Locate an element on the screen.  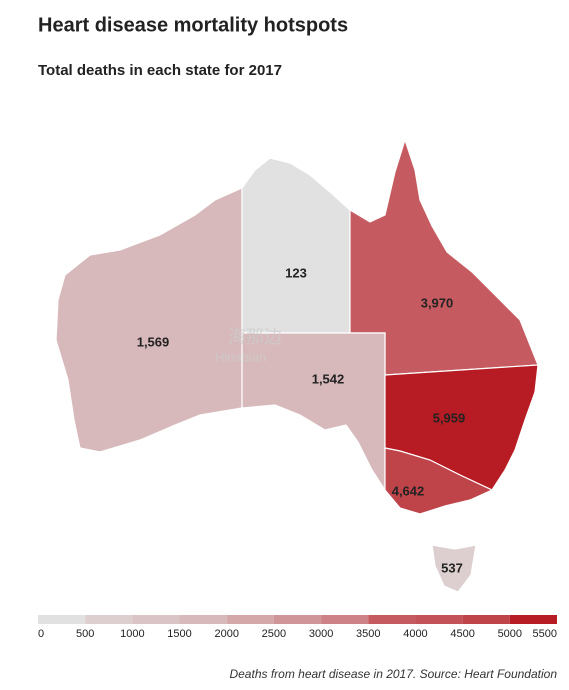
legend-tick-label: 0 is located at coordinates (41, 634).